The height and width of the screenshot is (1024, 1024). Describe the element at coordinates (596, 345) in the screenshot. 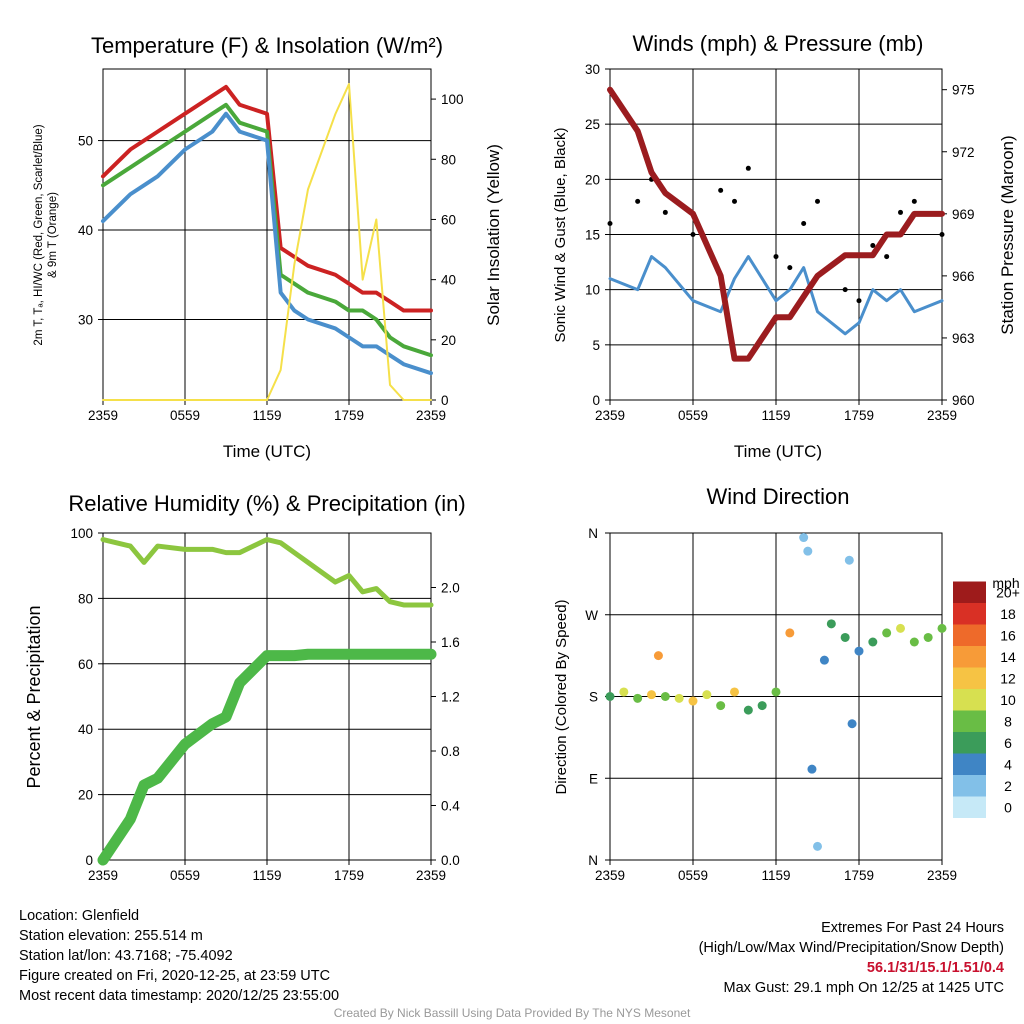

I see `wind-ytick-label: 5` at that location.